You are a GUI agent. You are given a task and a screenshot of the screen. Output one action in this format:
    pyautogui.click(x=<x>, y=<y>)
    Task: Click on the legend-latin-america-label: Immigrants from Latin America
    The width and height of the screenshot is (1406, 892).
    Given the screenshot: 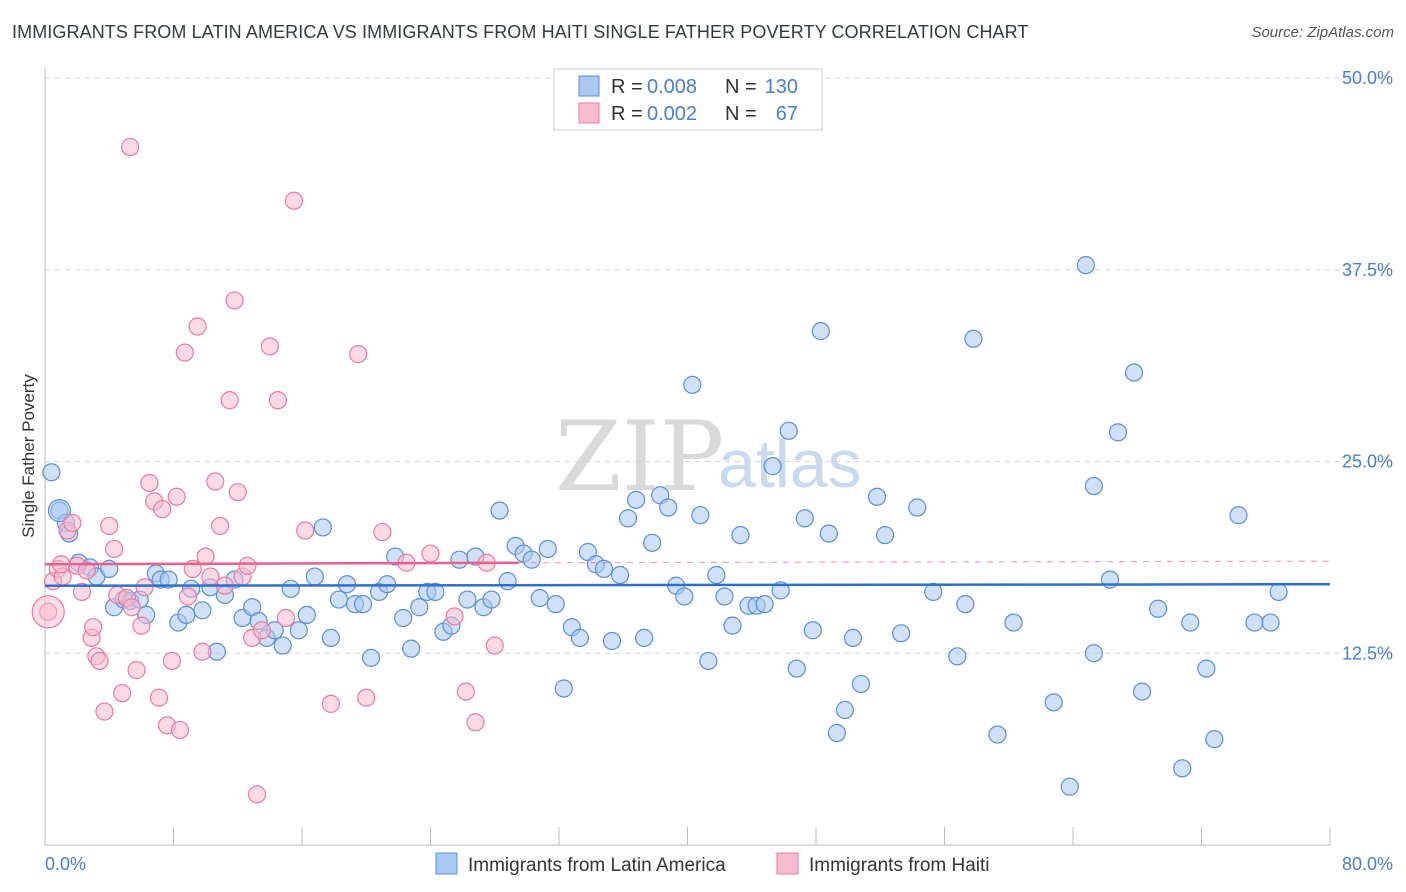 What is the action you would take?
    pyautogui.click(x=597, y=865)
    